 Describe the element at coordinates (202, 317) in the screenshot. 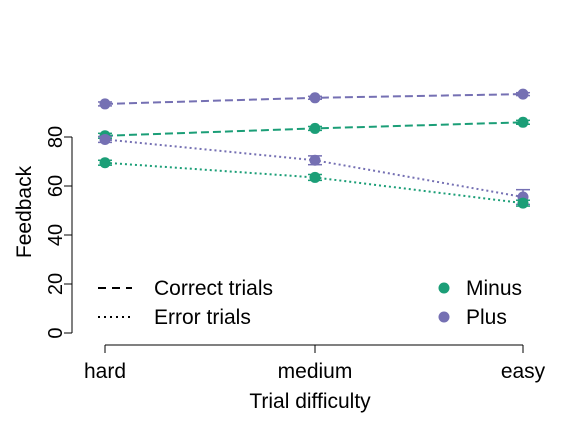

I see `legend-label: Error trials` at that location.